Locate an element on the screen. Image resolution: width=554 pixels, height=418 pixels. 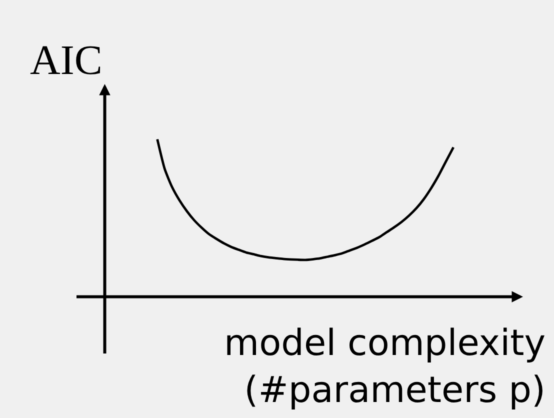
y-axis-title: AIC is located at coordinates (66, 61).